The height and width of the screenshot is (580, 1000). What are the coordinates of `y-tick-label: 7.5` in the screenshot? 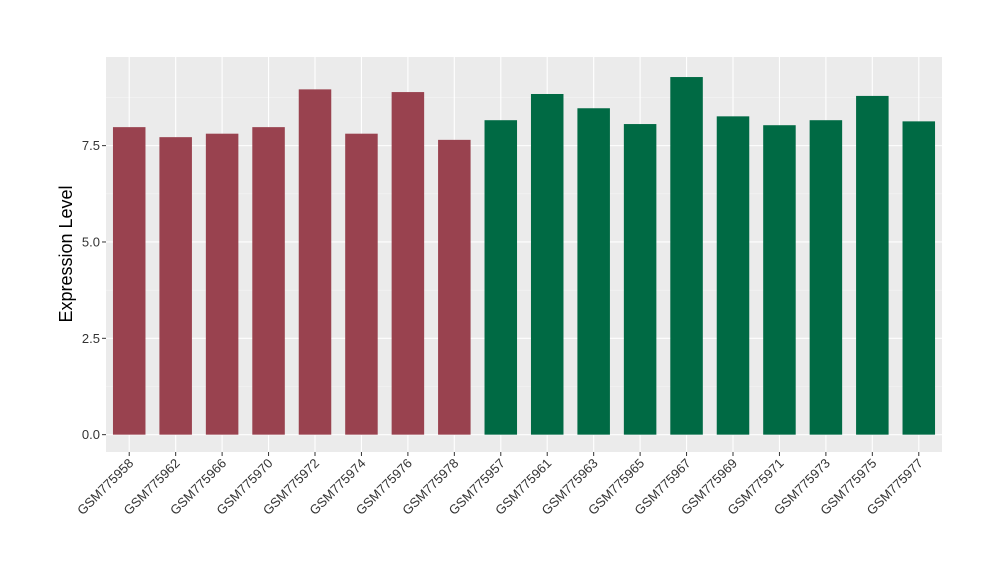 It's located at (91, 145).